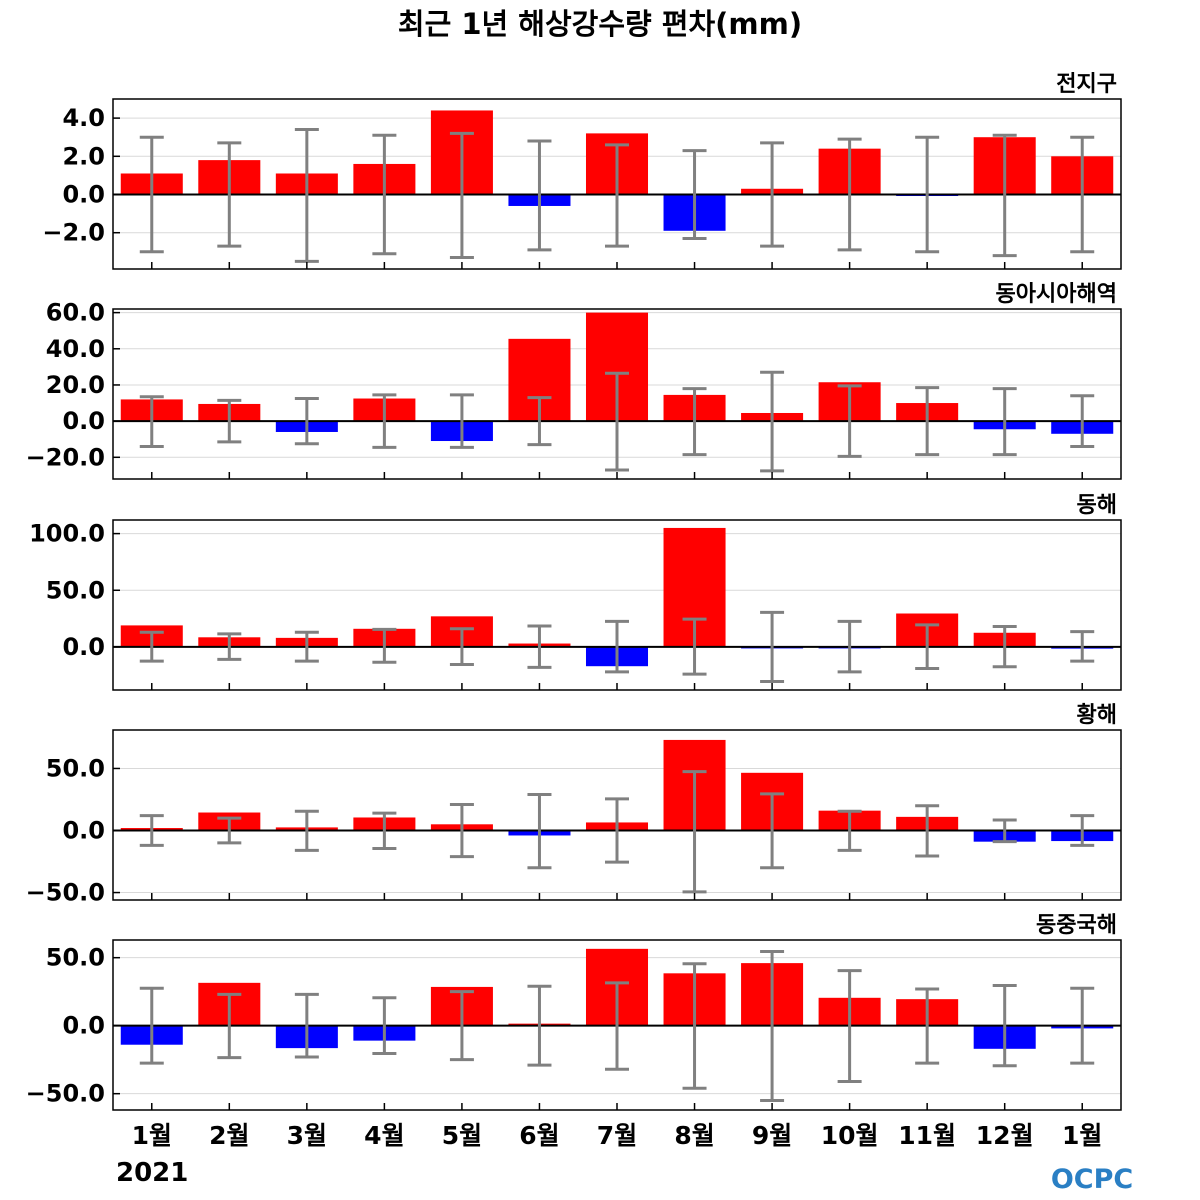 This screenshot has height=1200, width=1200. What do you see at coordinates (73, 233) in the screenshot?
I see `y-tick-label: −2.0` at bounding box center [73, 233].